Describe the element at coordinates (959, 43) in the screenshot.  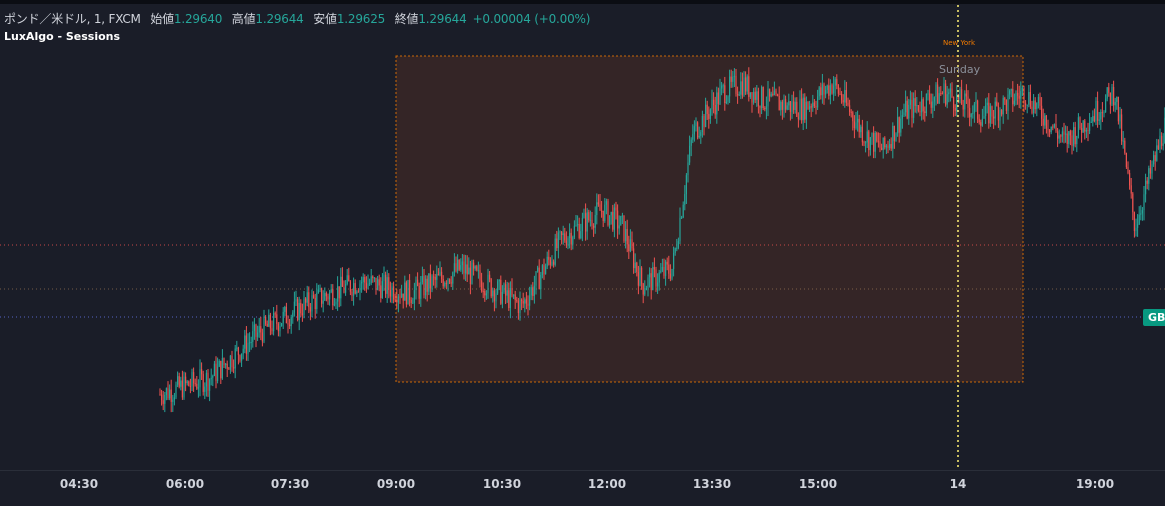
I see `session-name-label: New York` at that location.